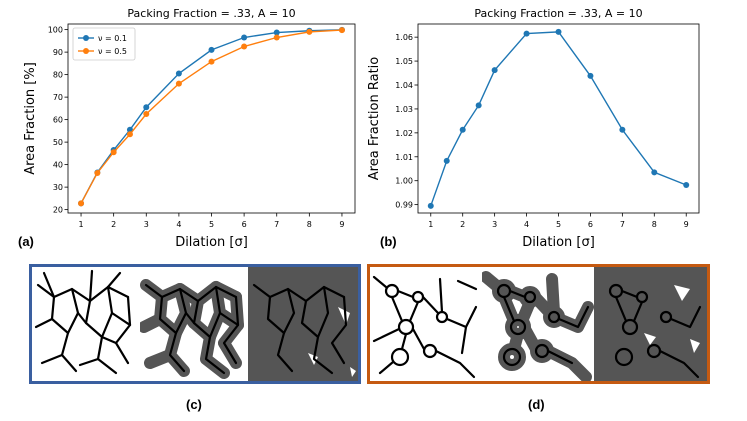 This screenshot has width=747, height=421. I want to click on fully-dilated-network-image, so click(303, 324).